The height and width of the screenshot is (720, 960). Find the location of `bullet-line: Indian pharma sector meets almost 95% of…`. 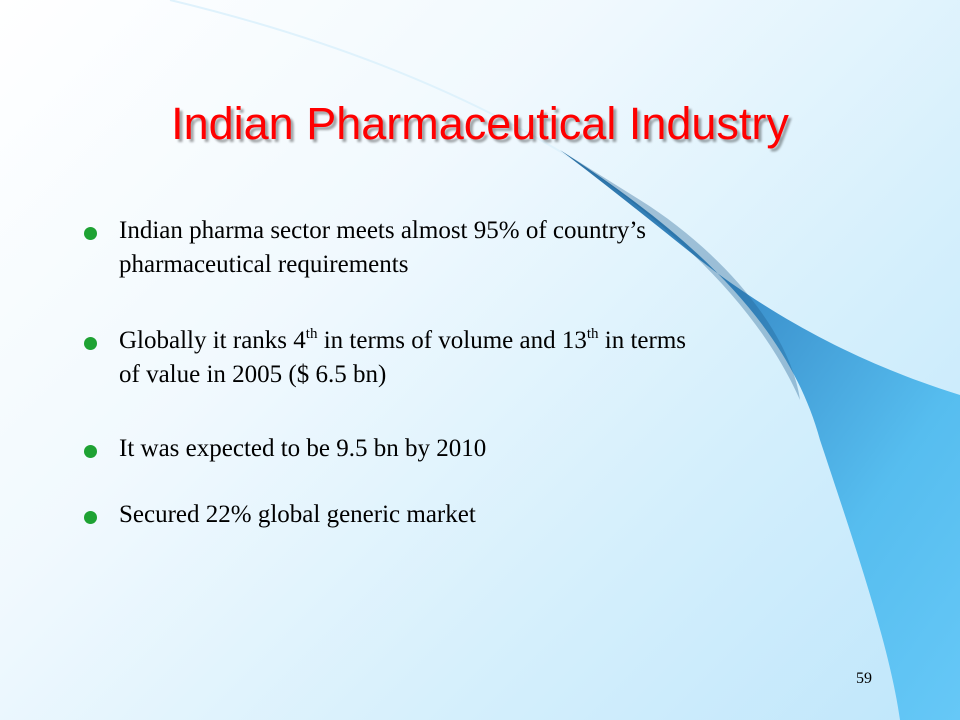

bullet-line: Indian pharma sector meets almost 95% of… is located at coordinates (382, 230).